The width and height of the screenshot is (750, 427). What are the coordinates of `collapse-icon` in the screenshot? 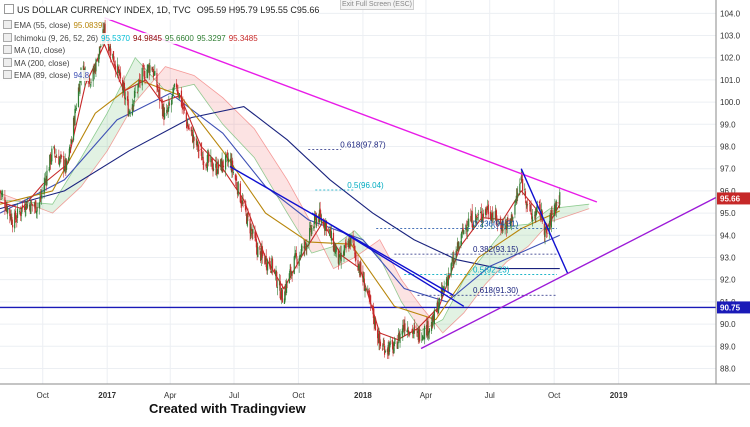 It's located at (9, 9).